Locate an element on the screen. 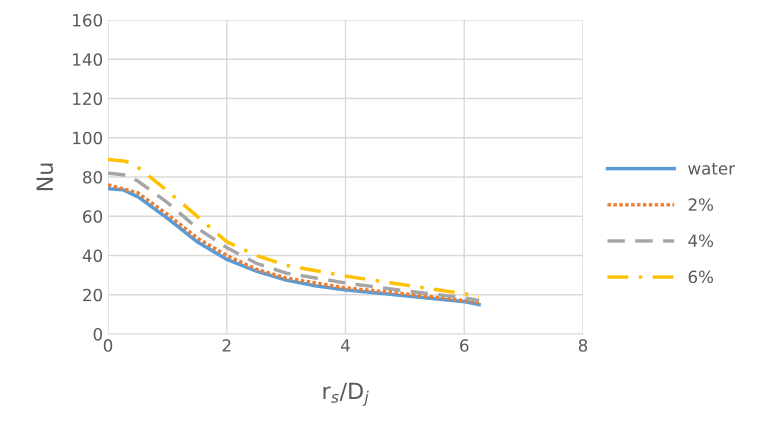 The image size is (768, 439). legend-label: 4% is located at coordinates (701, 240).